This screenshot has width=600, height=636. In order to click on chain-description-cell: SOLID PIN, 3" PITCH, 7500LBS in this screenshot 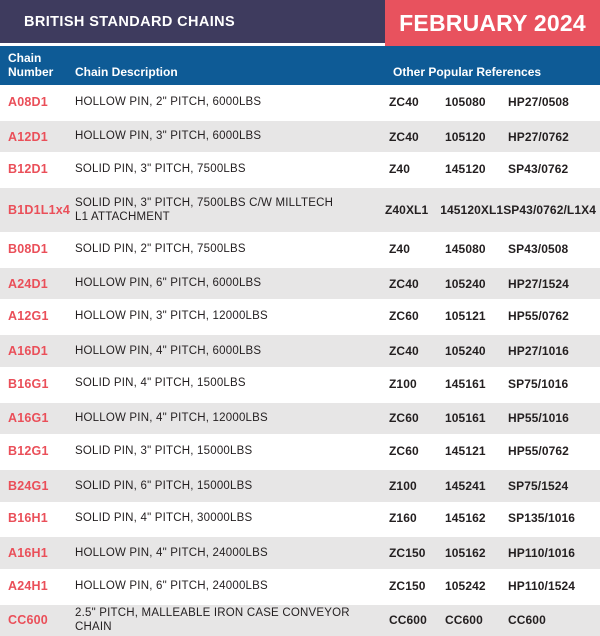, I will do `click(160, 169)`.